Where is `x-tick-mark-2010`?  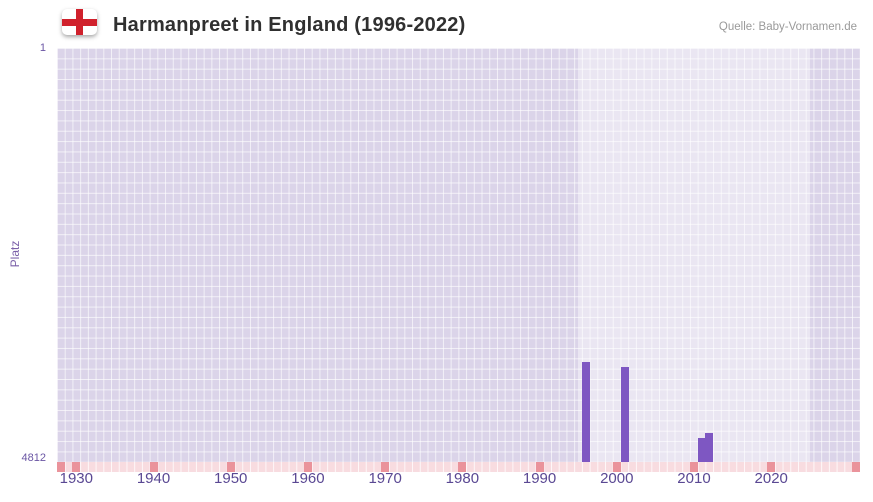 x-tick-mark-2010 is located at coordinates (693, 467).